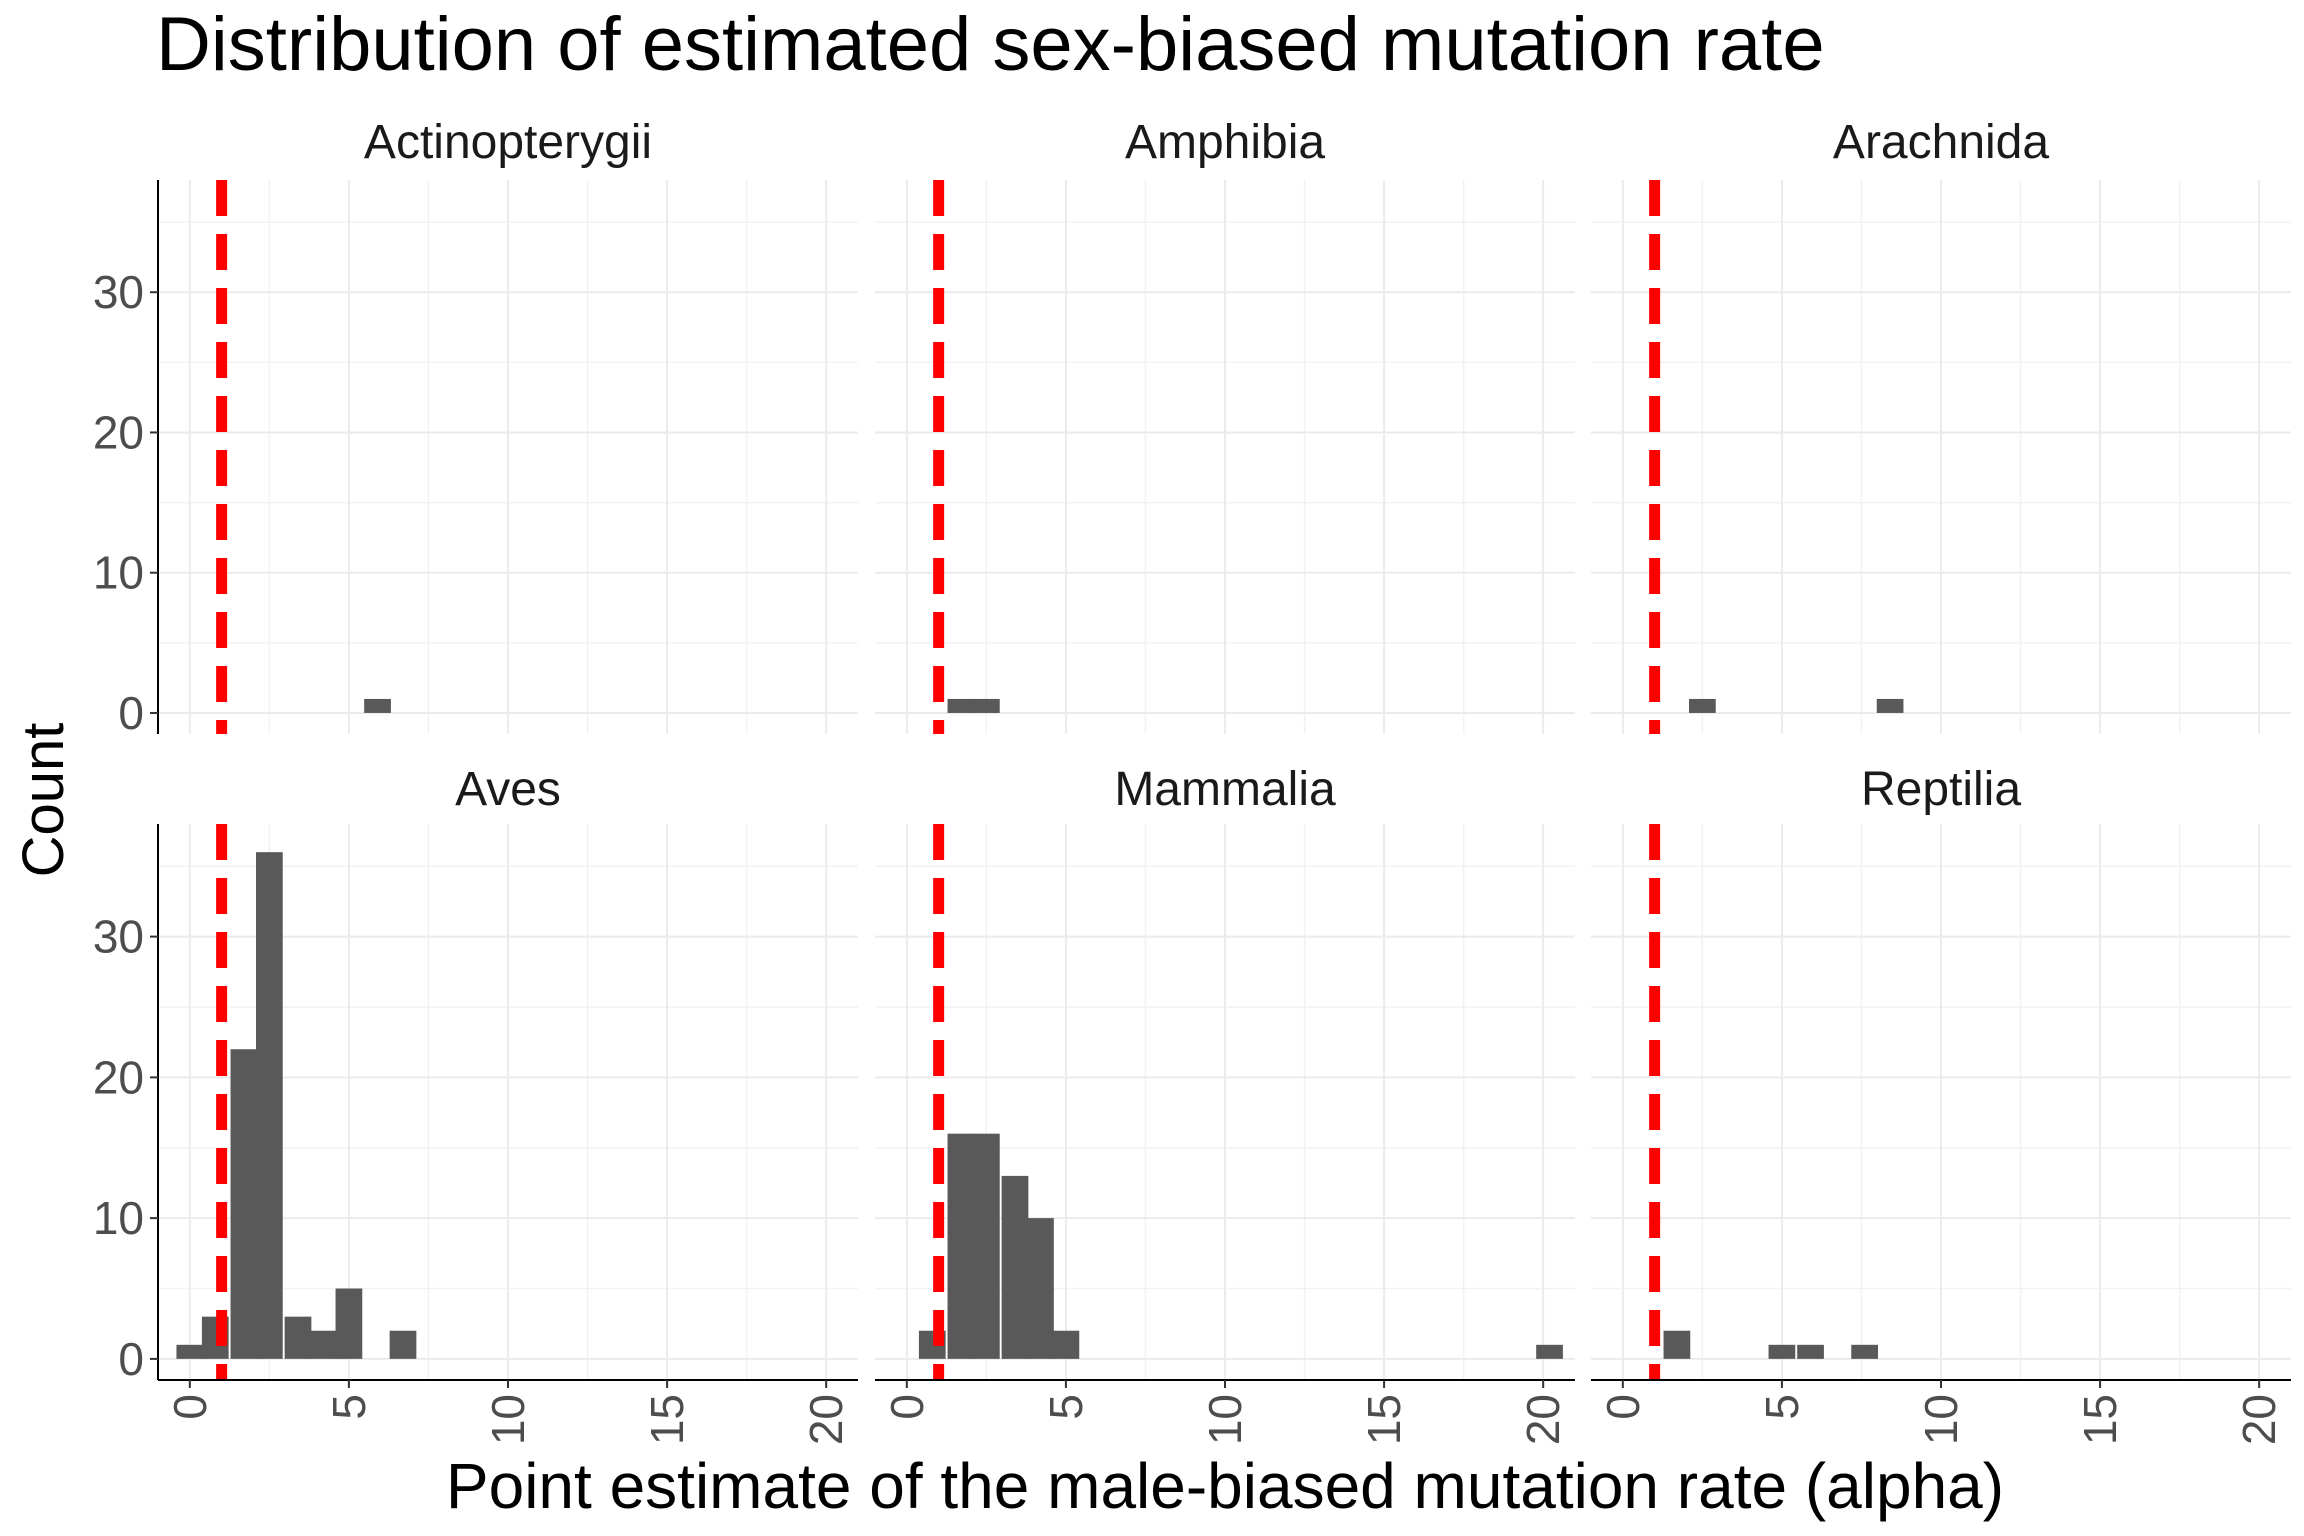 The image size is (2304, 1536). I want to click on facet-label: Amphibia, so click(1225, 142).